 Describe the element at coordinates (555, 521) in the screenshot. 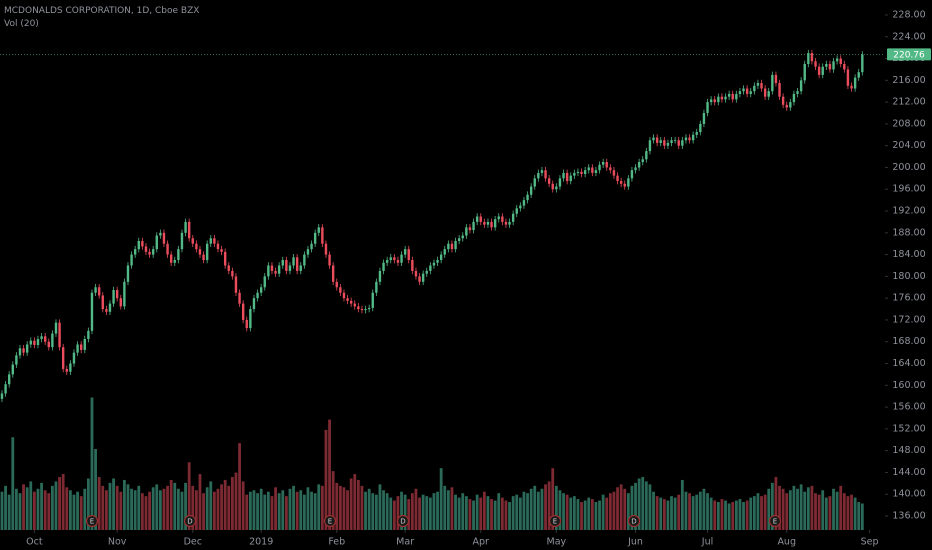

I see `event: E` at that location.